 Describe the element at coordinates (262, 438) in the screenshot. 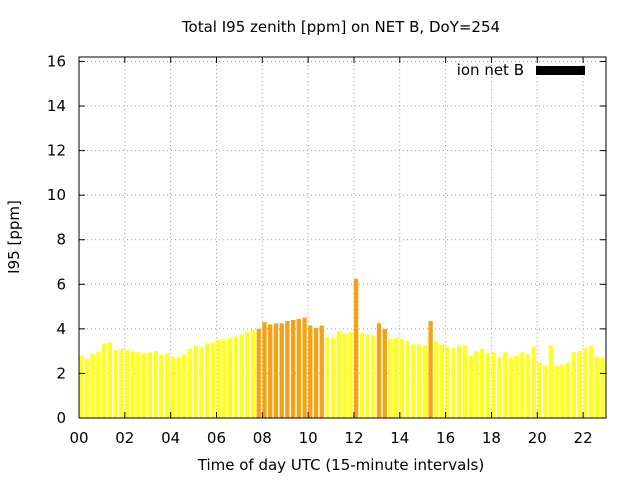

I see `x-tick-label: 08` at that location.